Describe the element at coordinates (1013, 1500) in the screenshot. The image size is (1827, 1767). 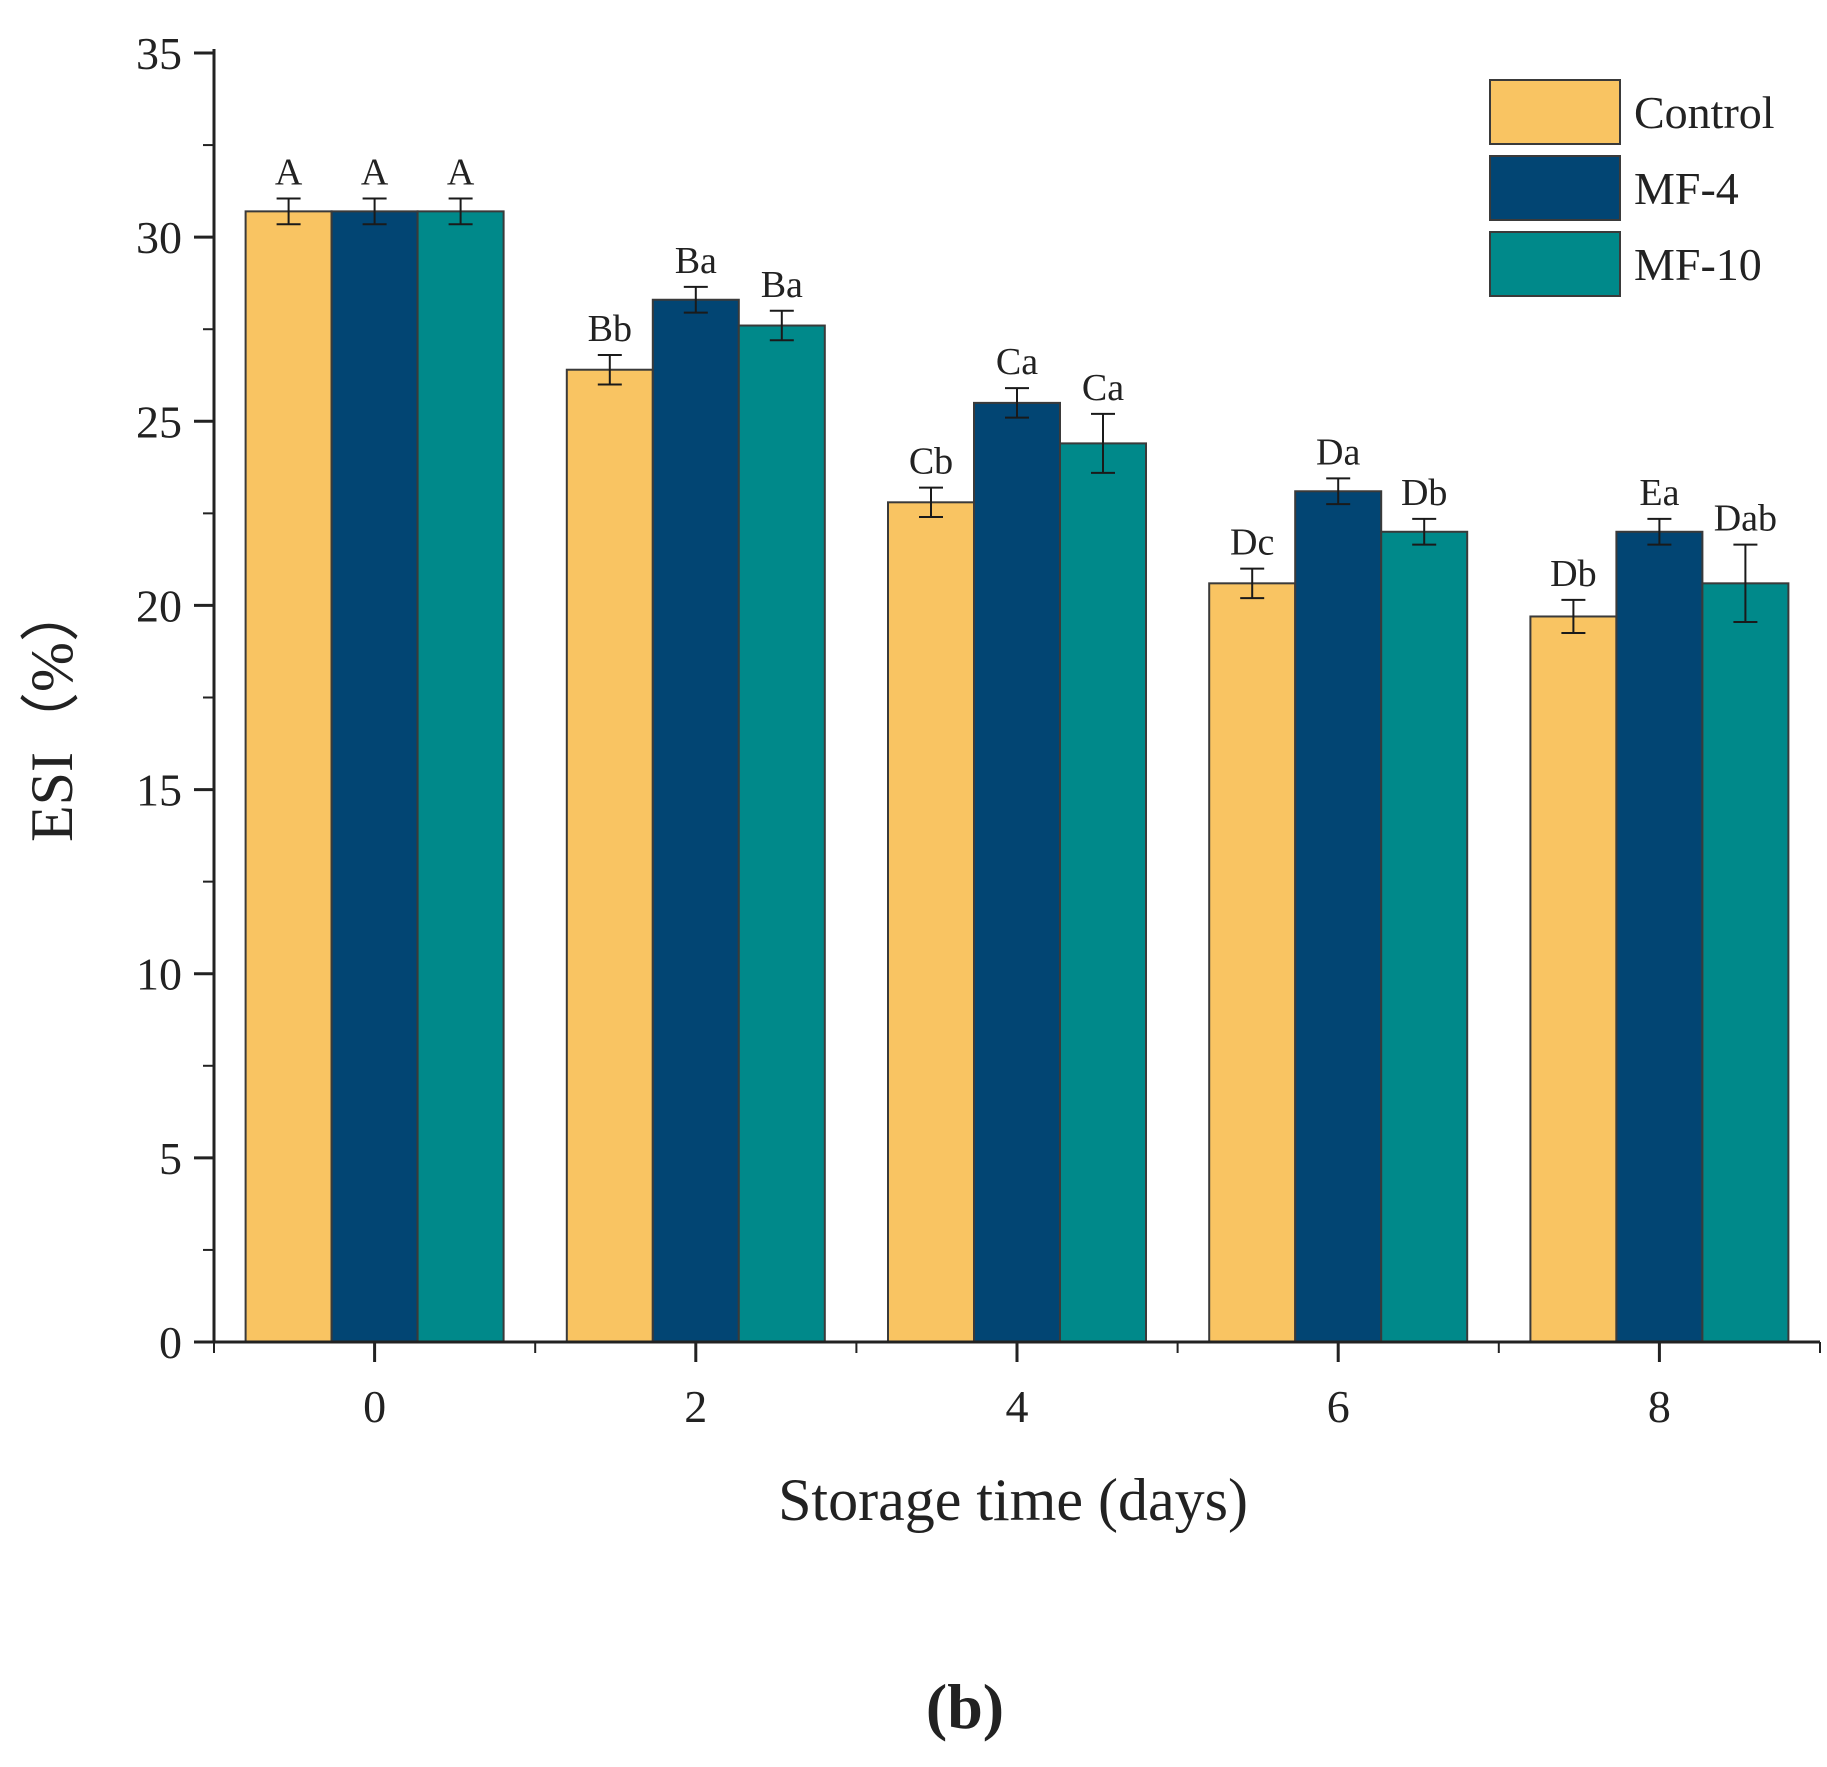
I see `x-axis-title: Storage time (days)` at that location.